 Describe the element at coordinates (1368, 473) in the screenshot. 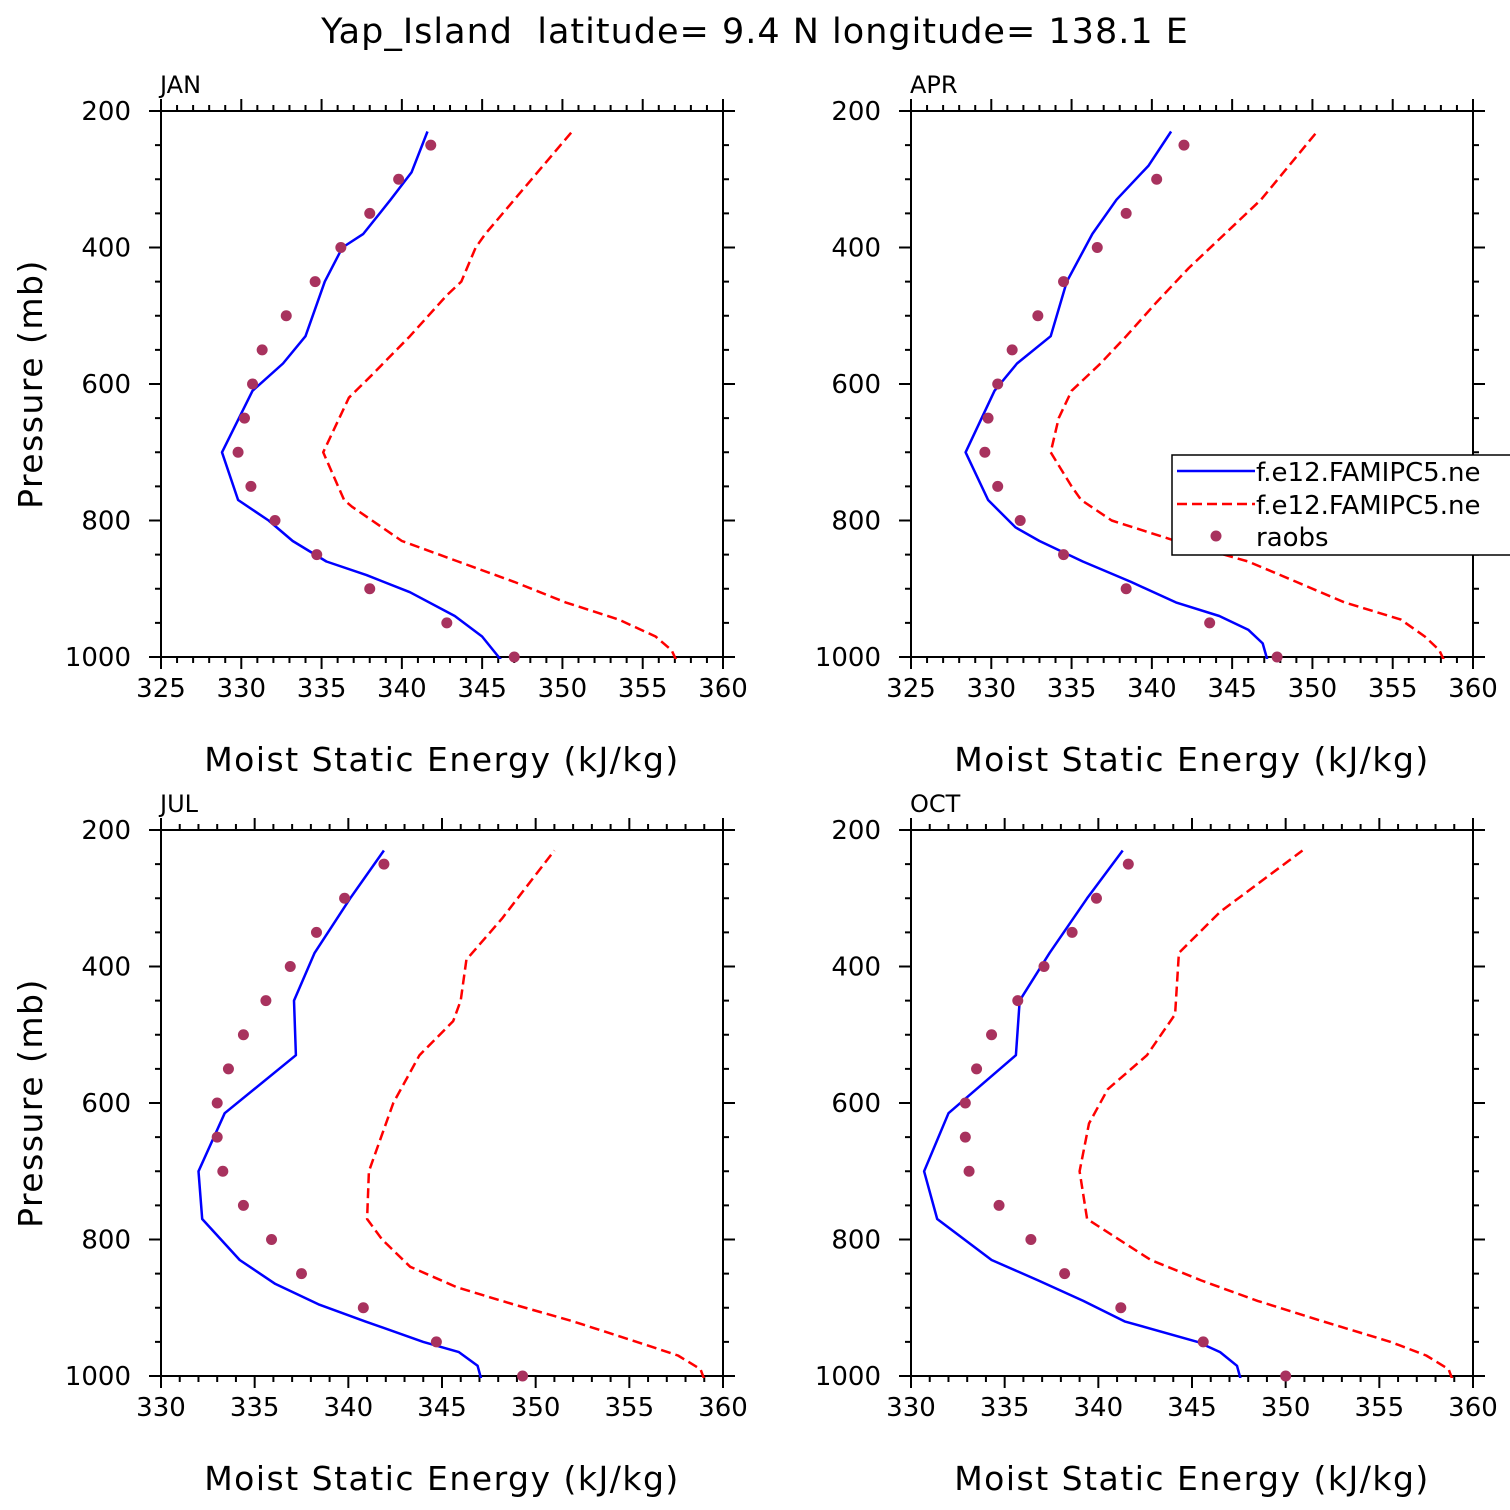

I see `legend-label: f.e12.FAMIPC5.ne` at that location.